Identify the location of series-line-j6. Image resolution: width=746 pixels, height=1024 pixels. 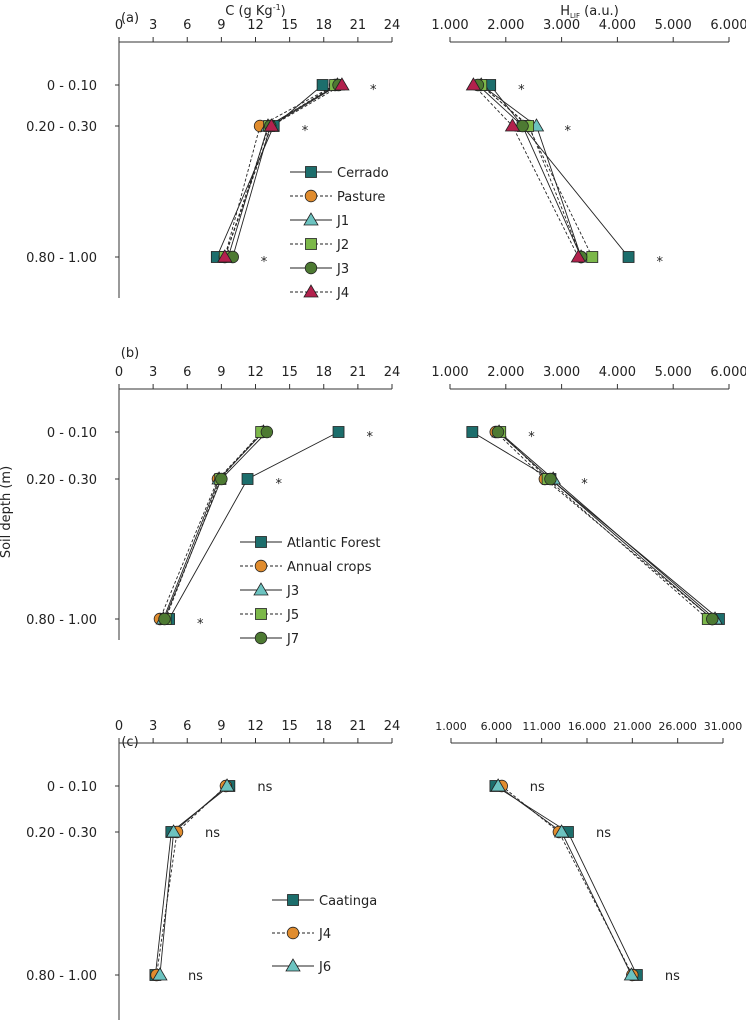
(564, 880).